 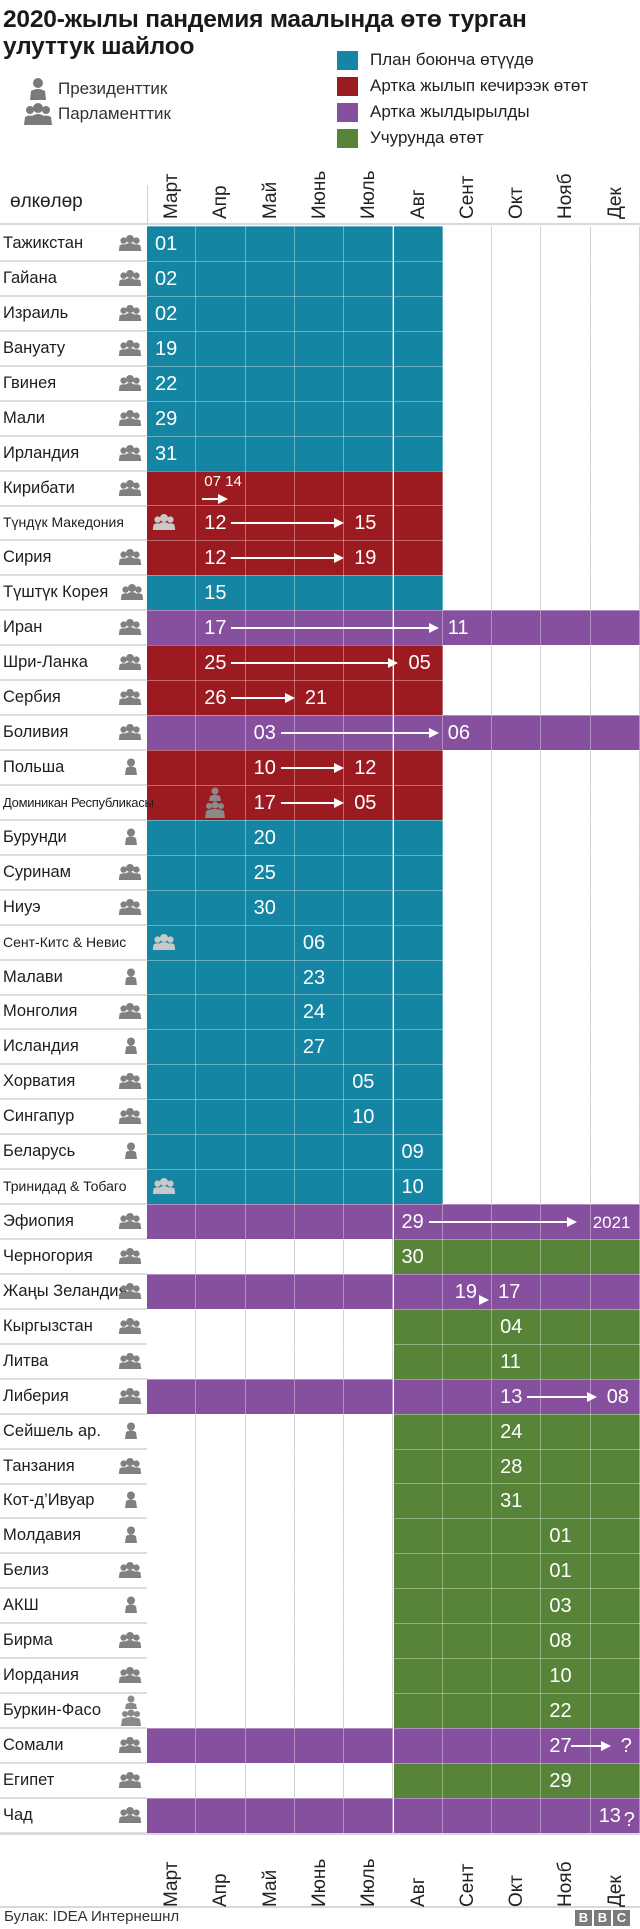 What do you see at coordinates (320, 628) in the screenshot?
I see `table-row: Иран 17 11` at bounding box center [320, 628].